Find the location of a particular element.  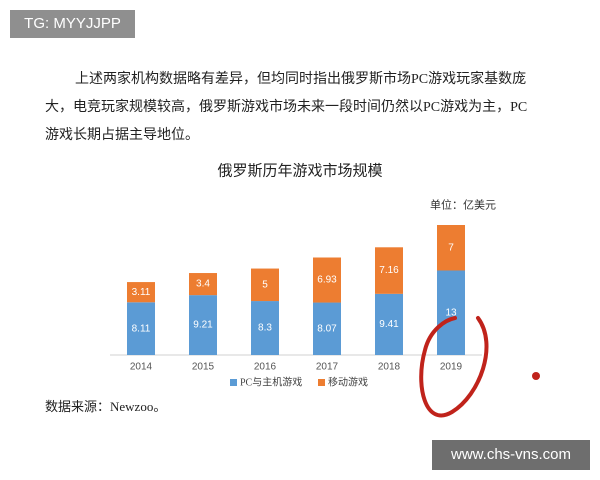

data-label: 8.11 is located at coordinates (141, 328).